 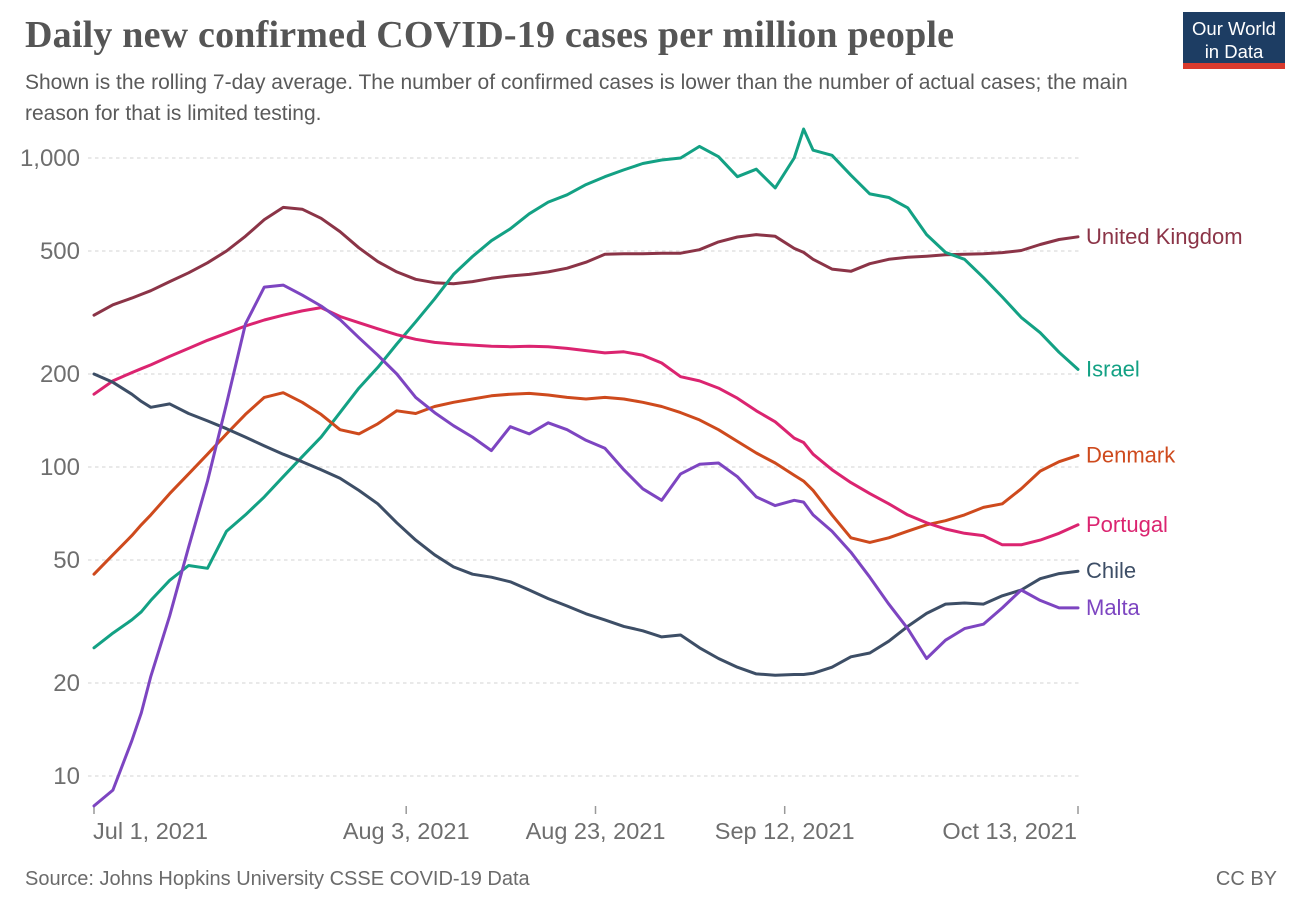 I want to click on owid-logo-stripe, so click(x=1234, y=66).